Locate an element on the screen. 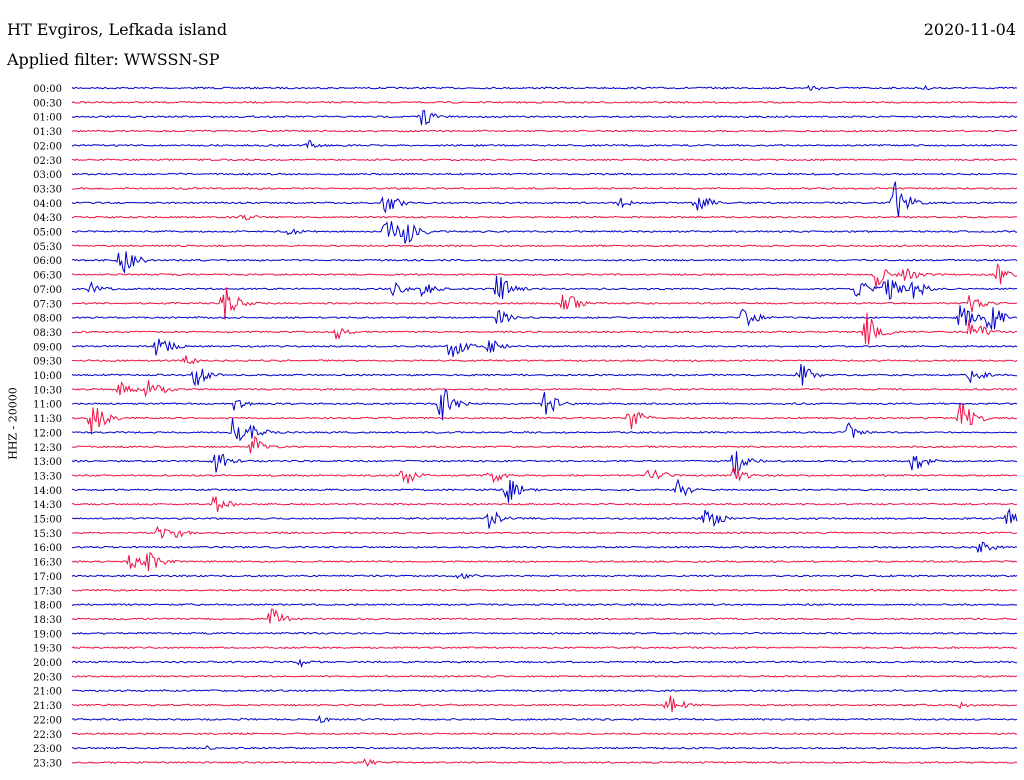 Image resolution: width=1024 pixels, height=780 pixels. time-tick-label: 14:30 is located at coordinates (47, 505).